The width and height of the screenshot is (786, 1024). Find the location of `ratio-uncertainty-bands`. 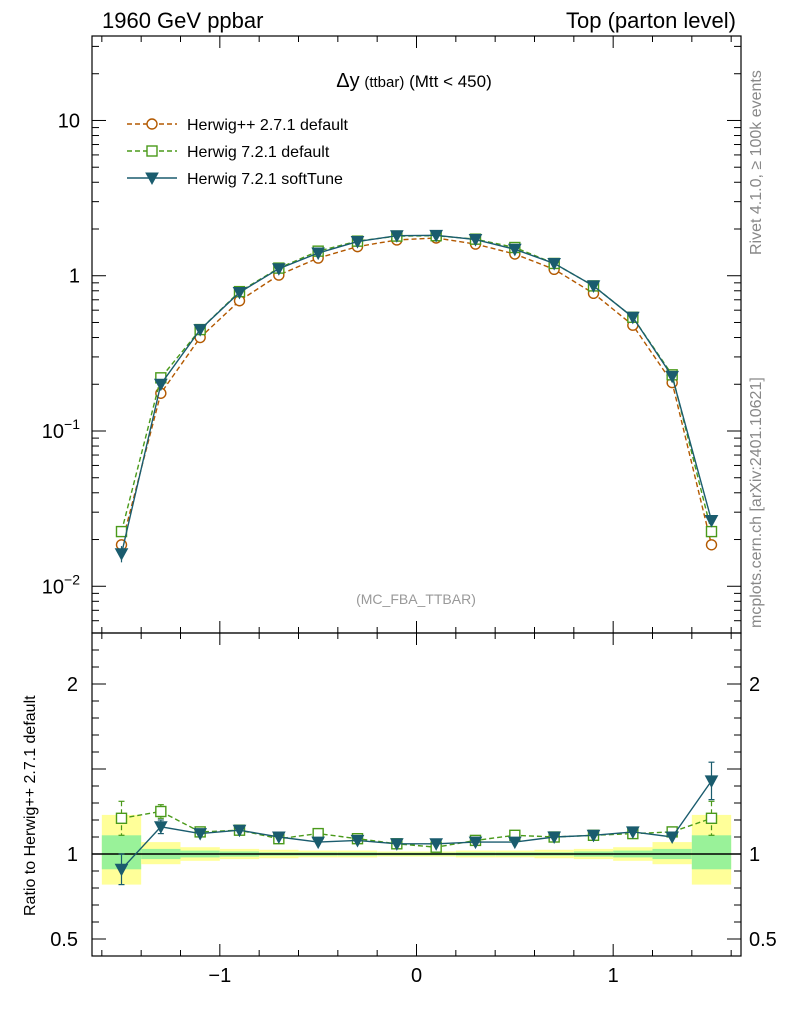

ratio-uncertainty-bands is located at coordinates (416, 849).